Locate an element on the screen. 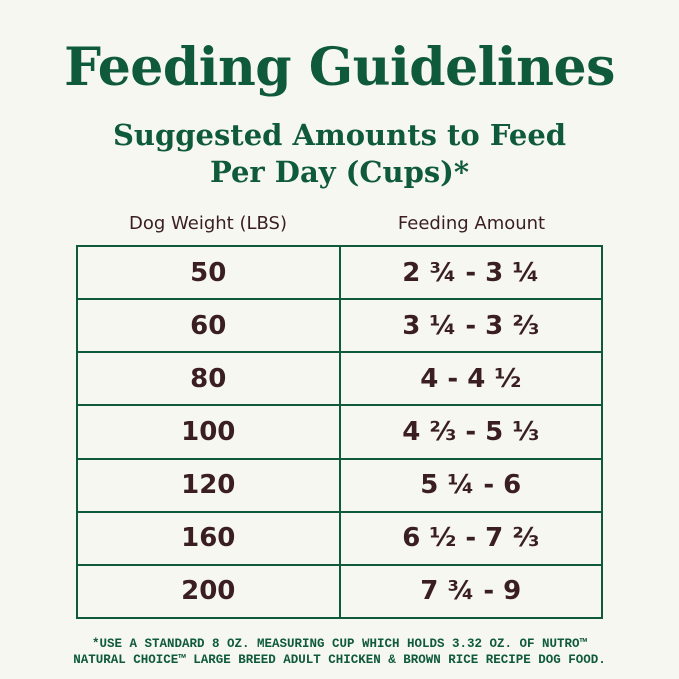 The width and height of the screenshot is (679, 679). amount-cell: 4 - 4 ½ is located at coordinates (470, 379).